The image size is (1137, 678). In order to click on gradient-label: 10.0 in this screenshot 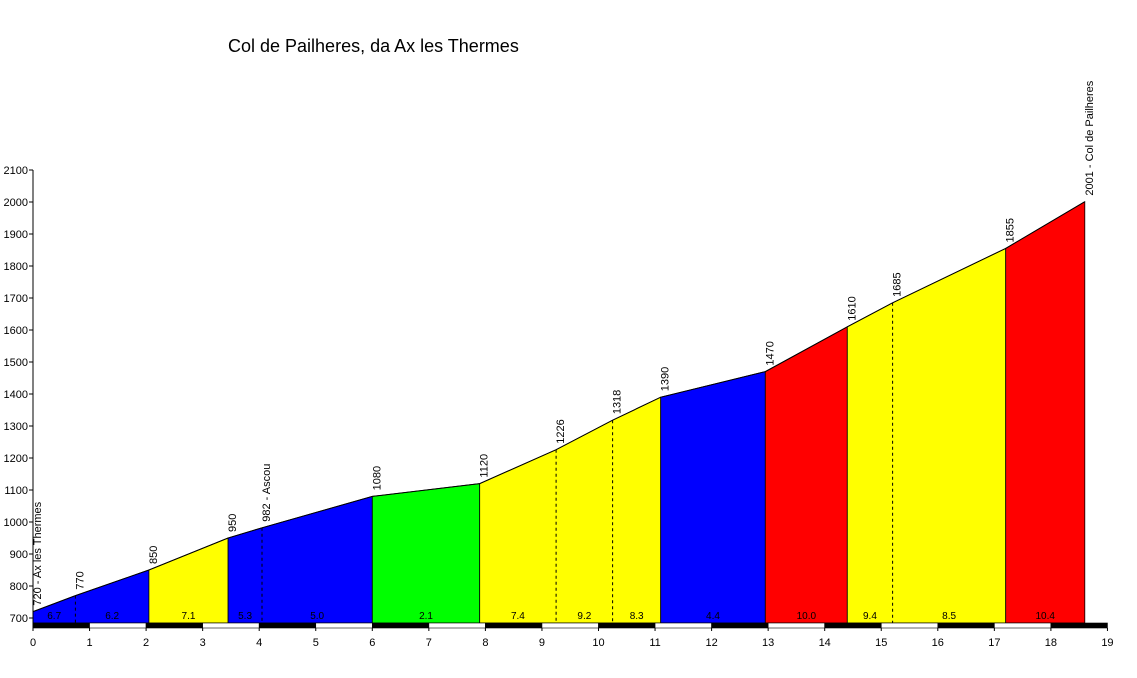, I will do `click(807, 616)`.